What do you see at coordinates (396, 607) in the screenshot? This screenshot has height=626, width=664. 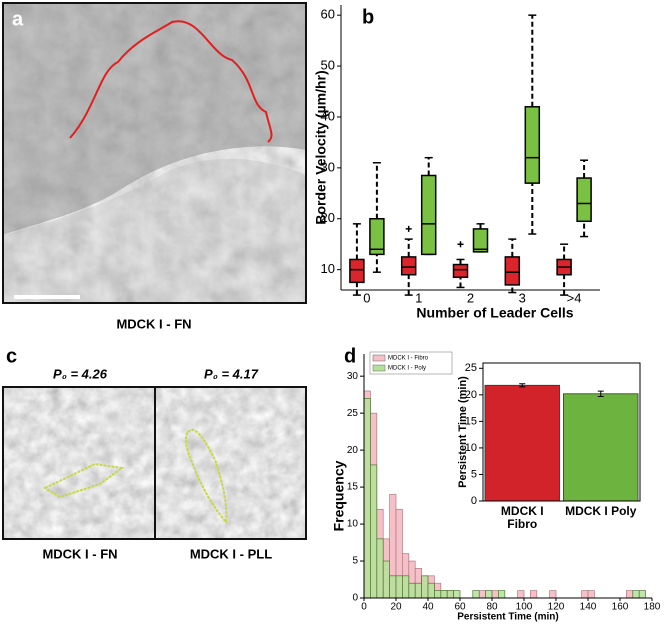 I see `x-tick-label: 20` at bounding box center [396, 607].